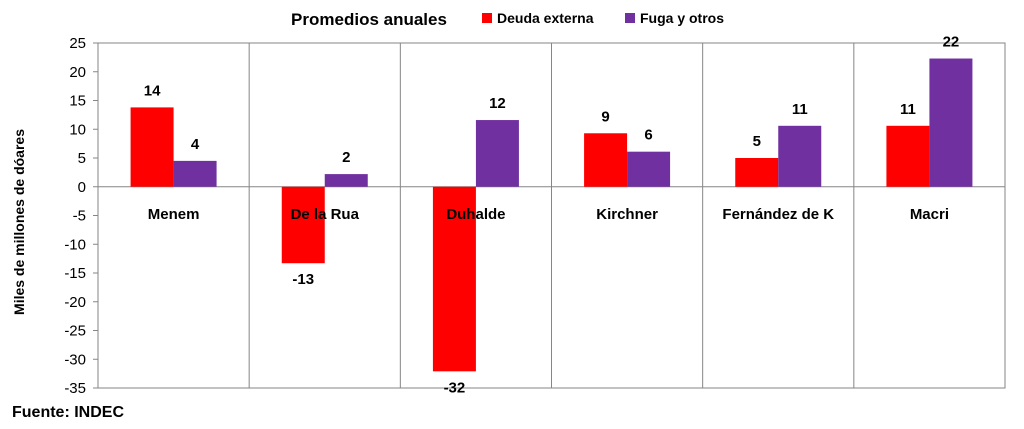 Image resolution: width=1024 pixels, height=429 pixels. I want to click on y-tick-label: -5, so click(79, 216).